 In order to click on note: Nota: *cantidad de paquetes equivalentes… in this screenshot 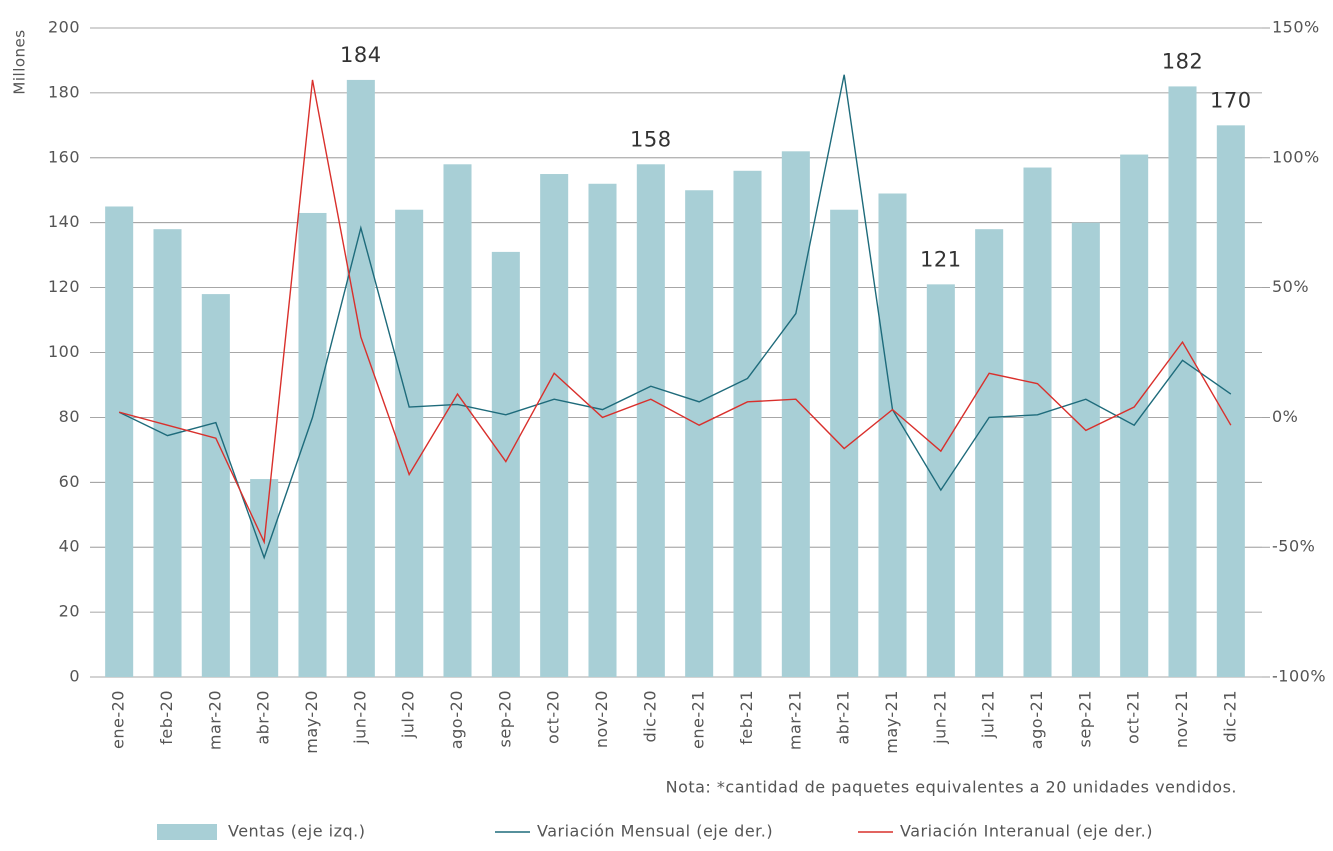, I will do `click(951, 787)`.